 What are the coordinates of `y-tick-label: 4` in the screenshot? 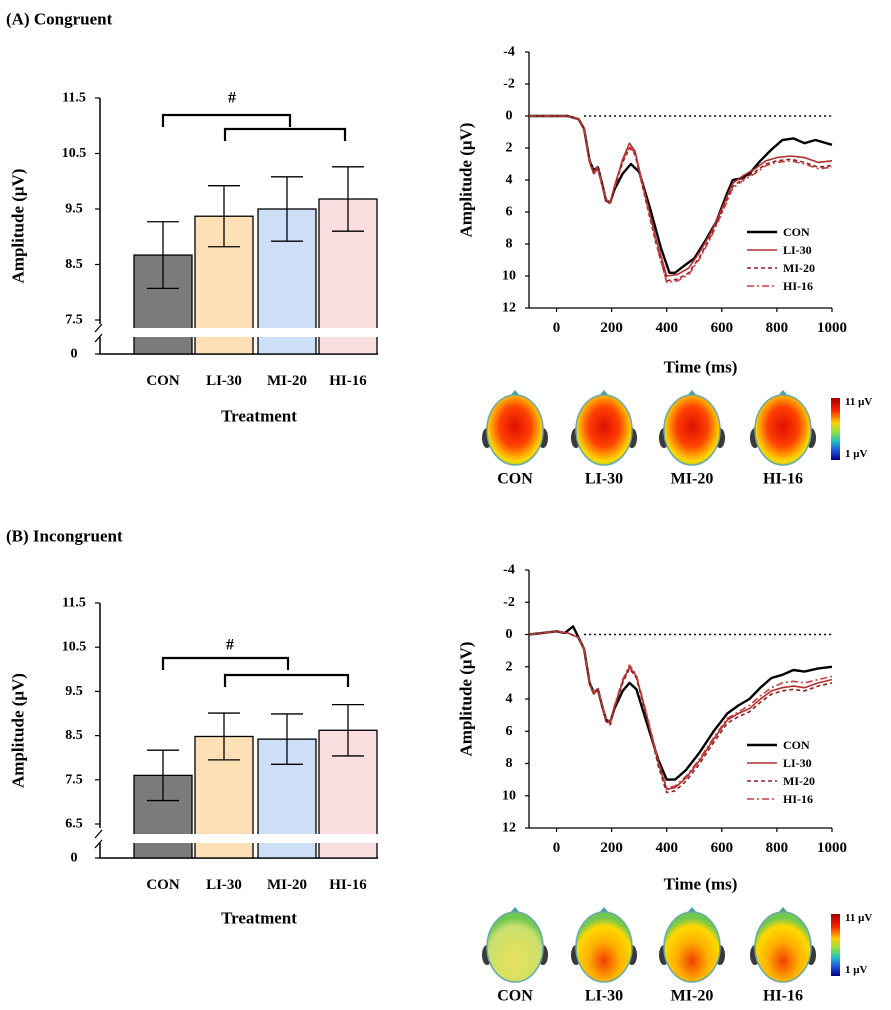 It's located at (509, 180).